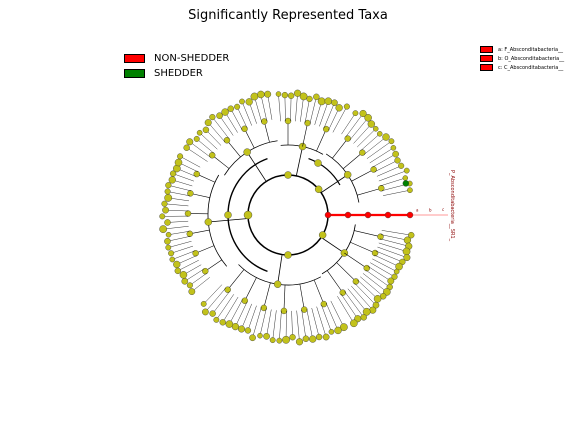 This screenshot has height=432, width=576. What do you see at coordinates (324, 172) in the screenshot?
I see `ring-class-top` at bounding box center [324, 172].